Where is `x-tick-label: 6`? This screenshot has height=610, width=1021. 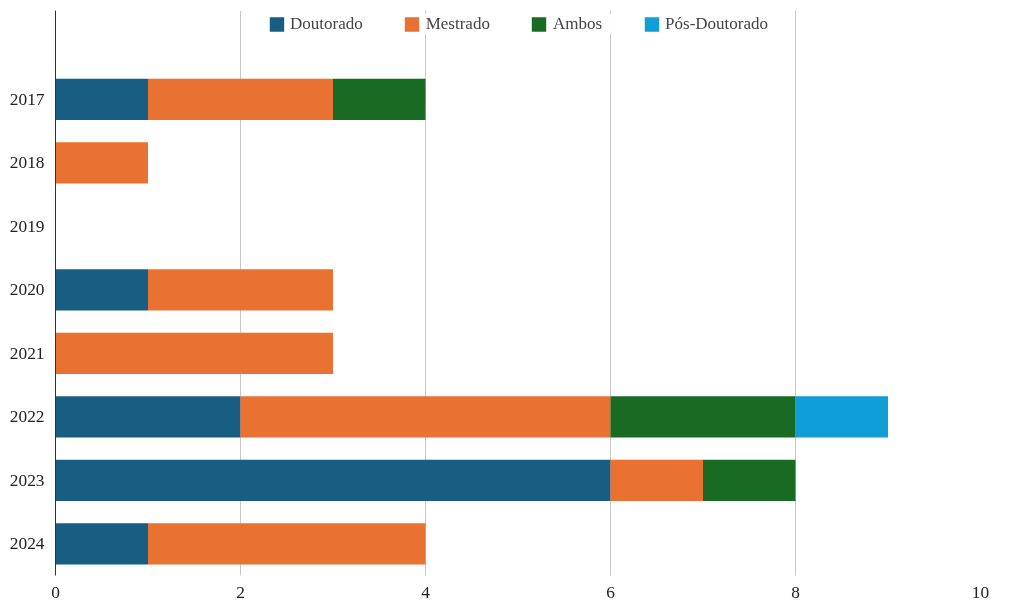 x-tick-label: 6 is located at coordinates (611, 592).